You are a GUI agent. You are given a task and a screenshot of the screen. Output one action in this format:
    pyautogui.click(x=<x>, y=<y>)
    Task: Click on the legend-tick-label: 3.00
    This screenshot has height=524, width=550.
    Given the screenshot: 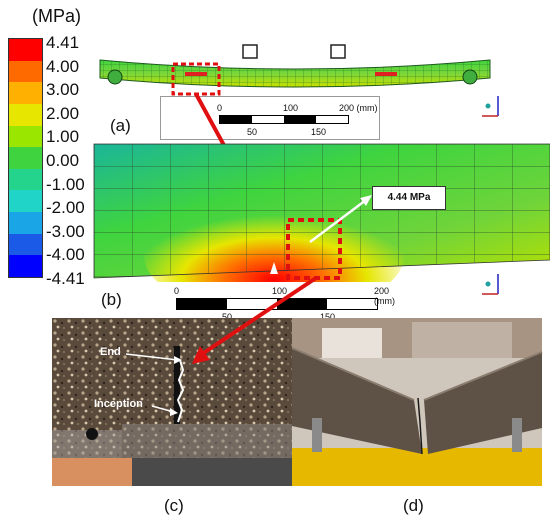 What is the action you would take?
    pyautogui.click(x=63, y=90)
    